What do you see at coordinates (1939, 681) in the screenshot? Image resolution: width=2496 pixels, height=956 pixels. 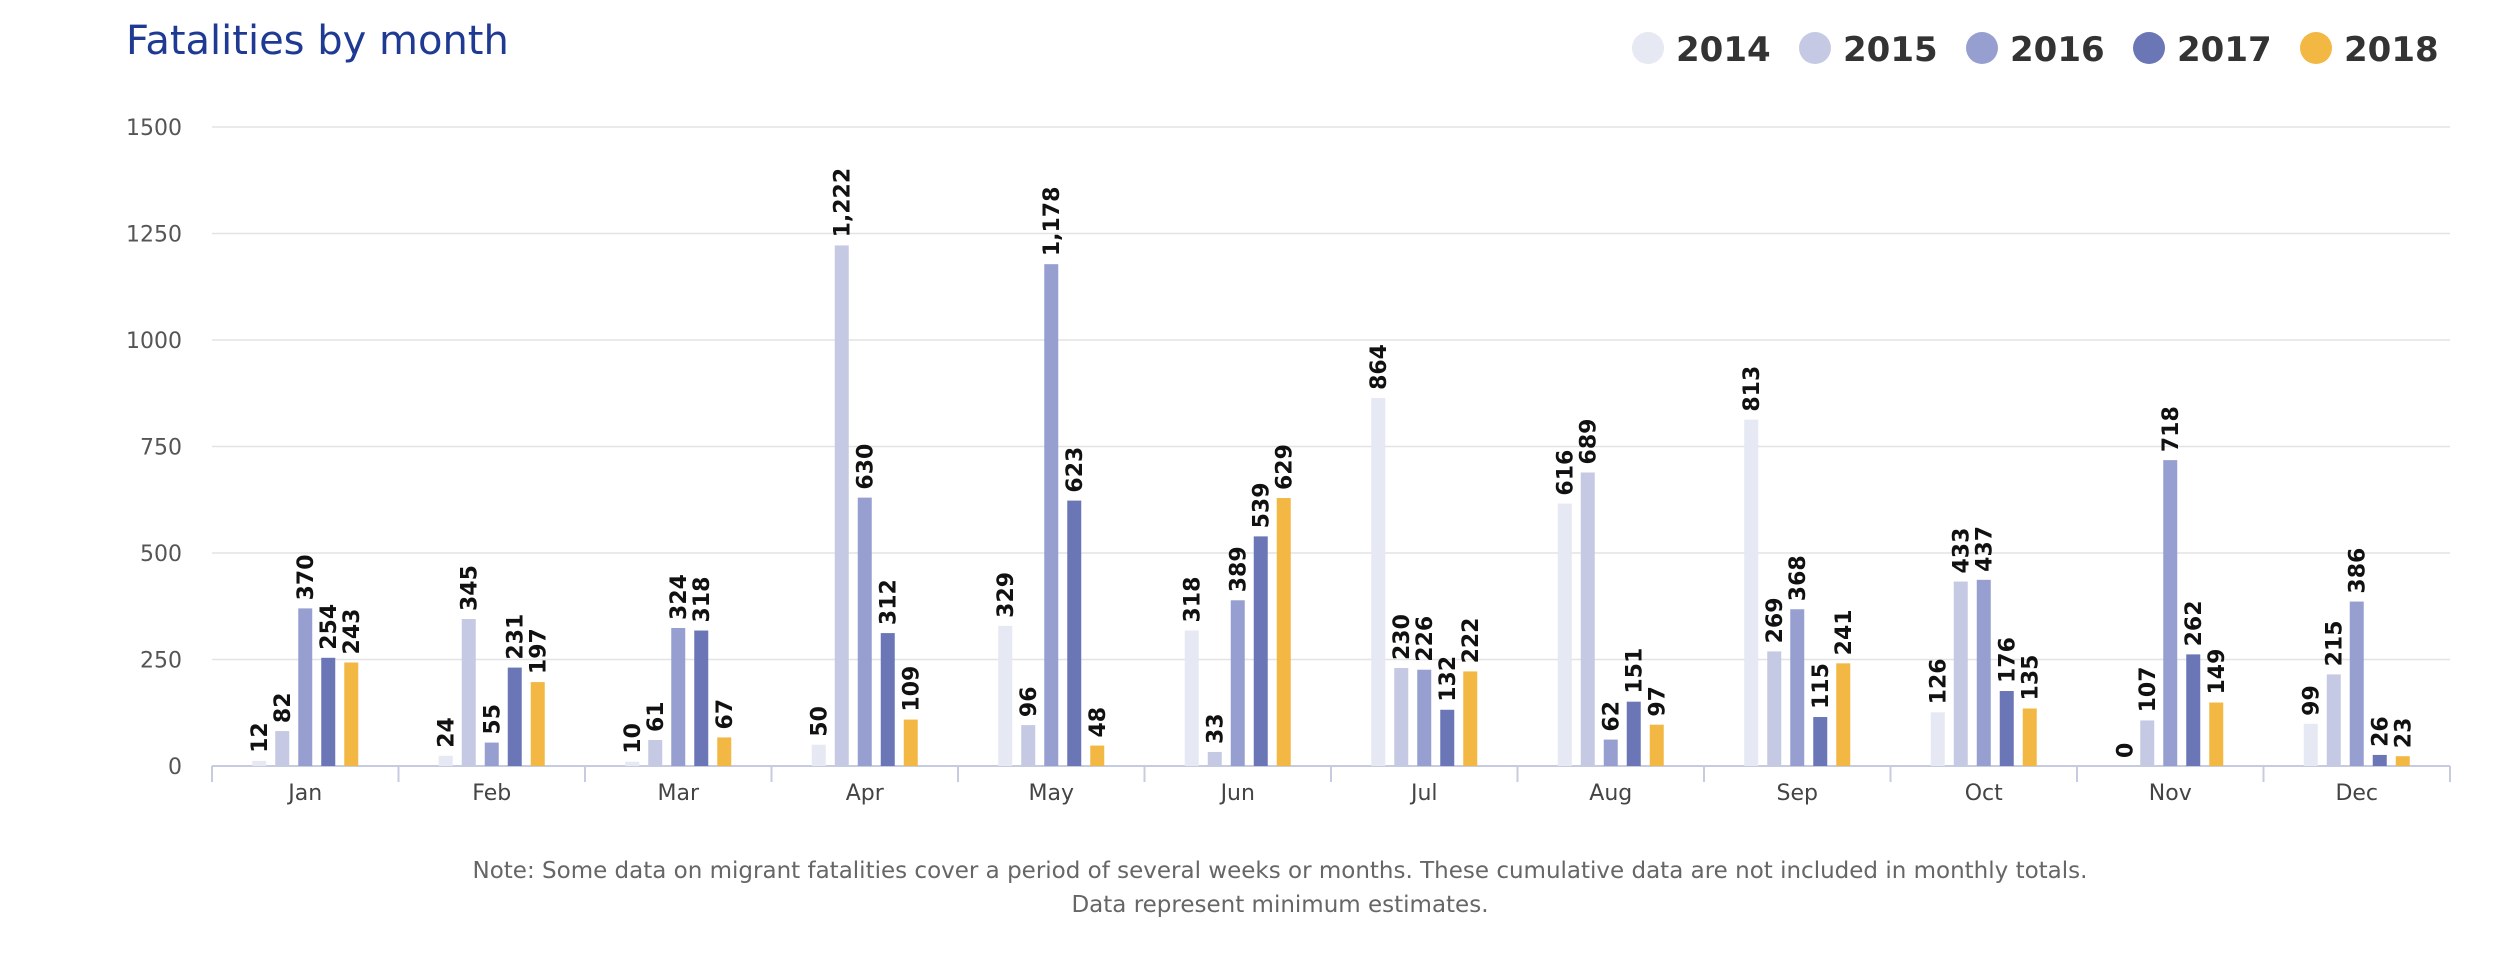 I see `data-label: 126` at bounding box center [1939, 681].